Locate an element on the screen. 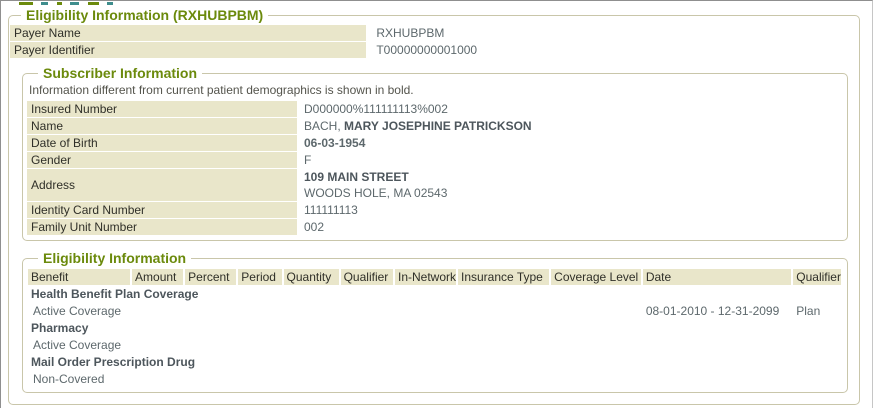  benefit-group-row: Health Benefit Plan Coverage is located at coordinates (434, 293).